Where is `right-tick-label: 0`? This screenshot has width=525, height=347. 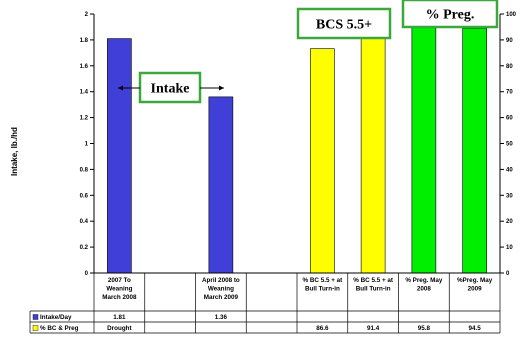
right-tick-label: 0 is located at coordinates (508, 274).